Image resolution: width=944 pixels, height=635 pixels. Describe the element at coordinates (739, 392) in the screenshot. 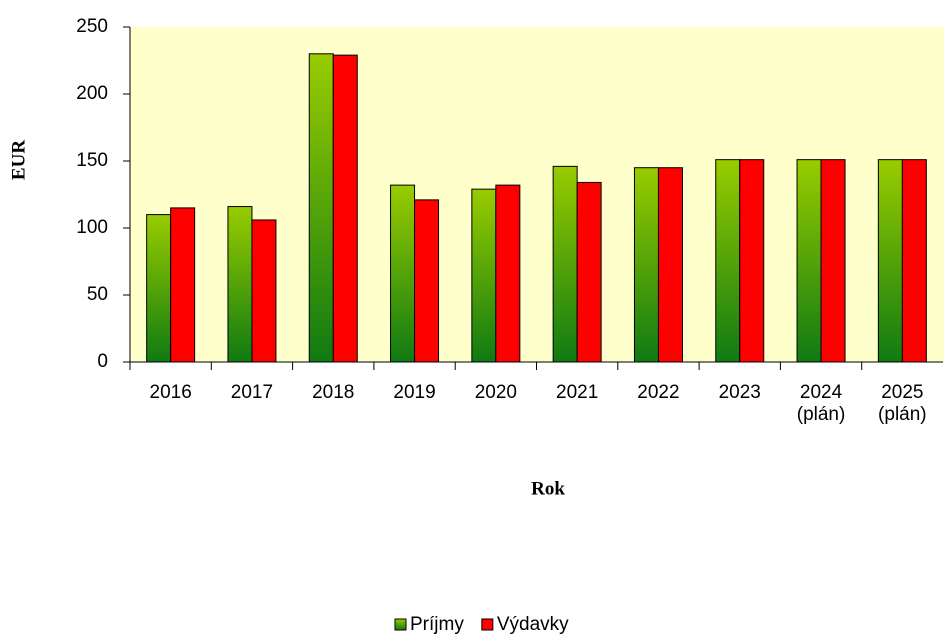

I see `x-tick-label: 2023` at that location.